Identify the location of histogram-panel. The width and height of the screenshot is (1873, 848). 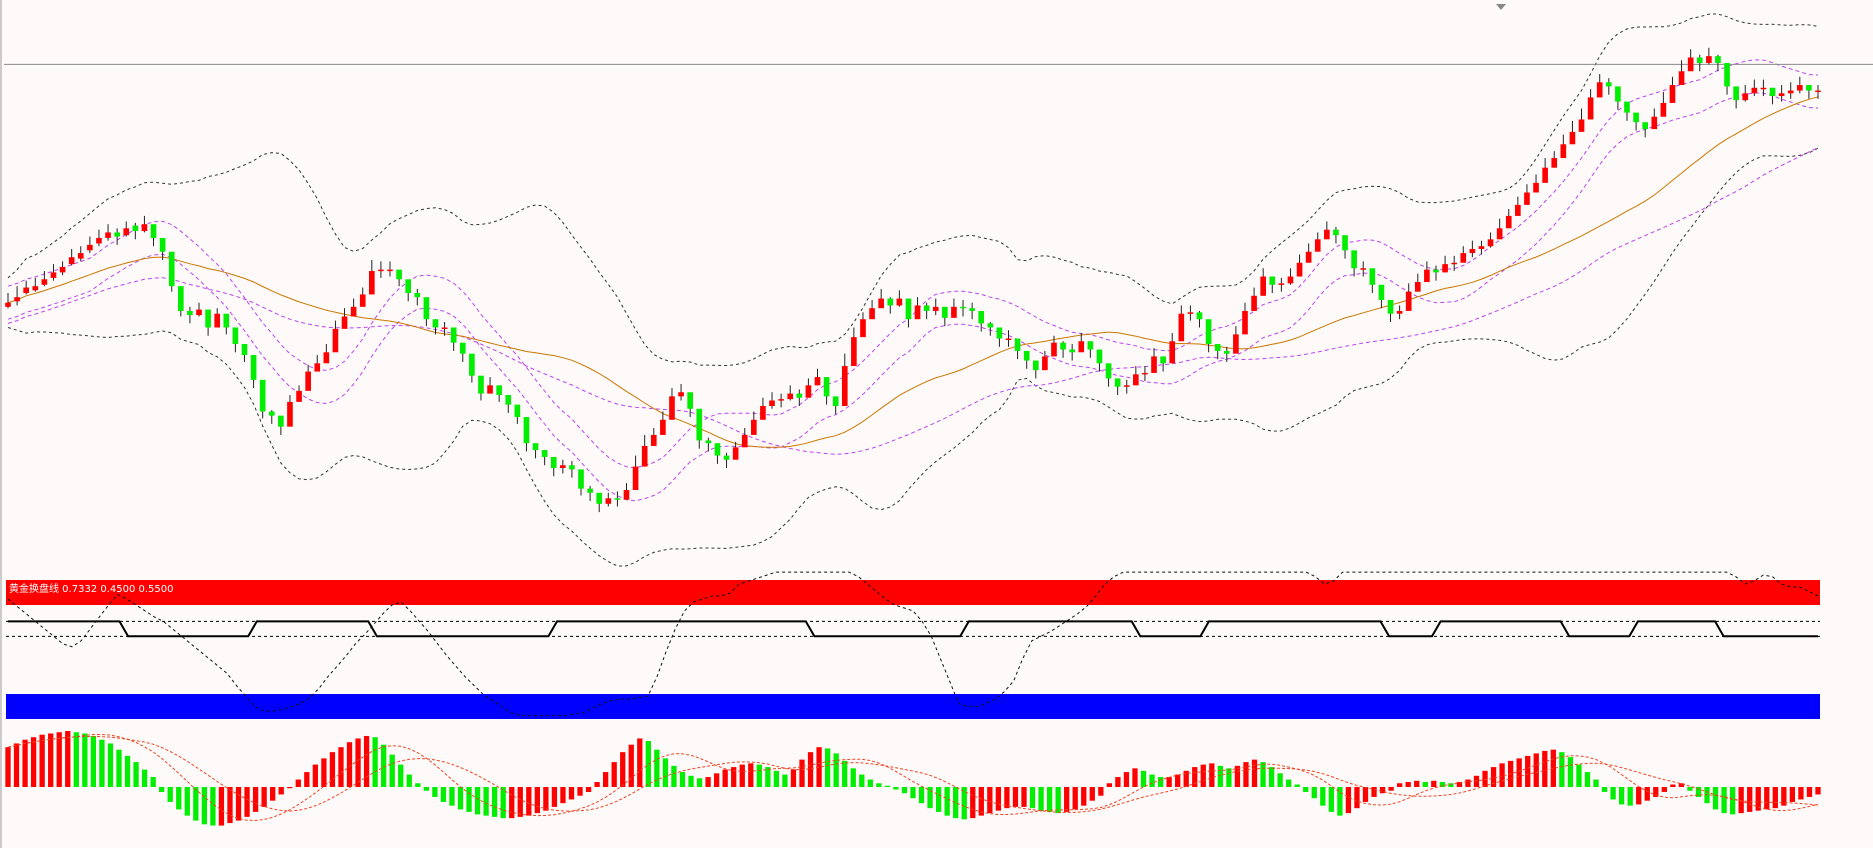
(913, 778).